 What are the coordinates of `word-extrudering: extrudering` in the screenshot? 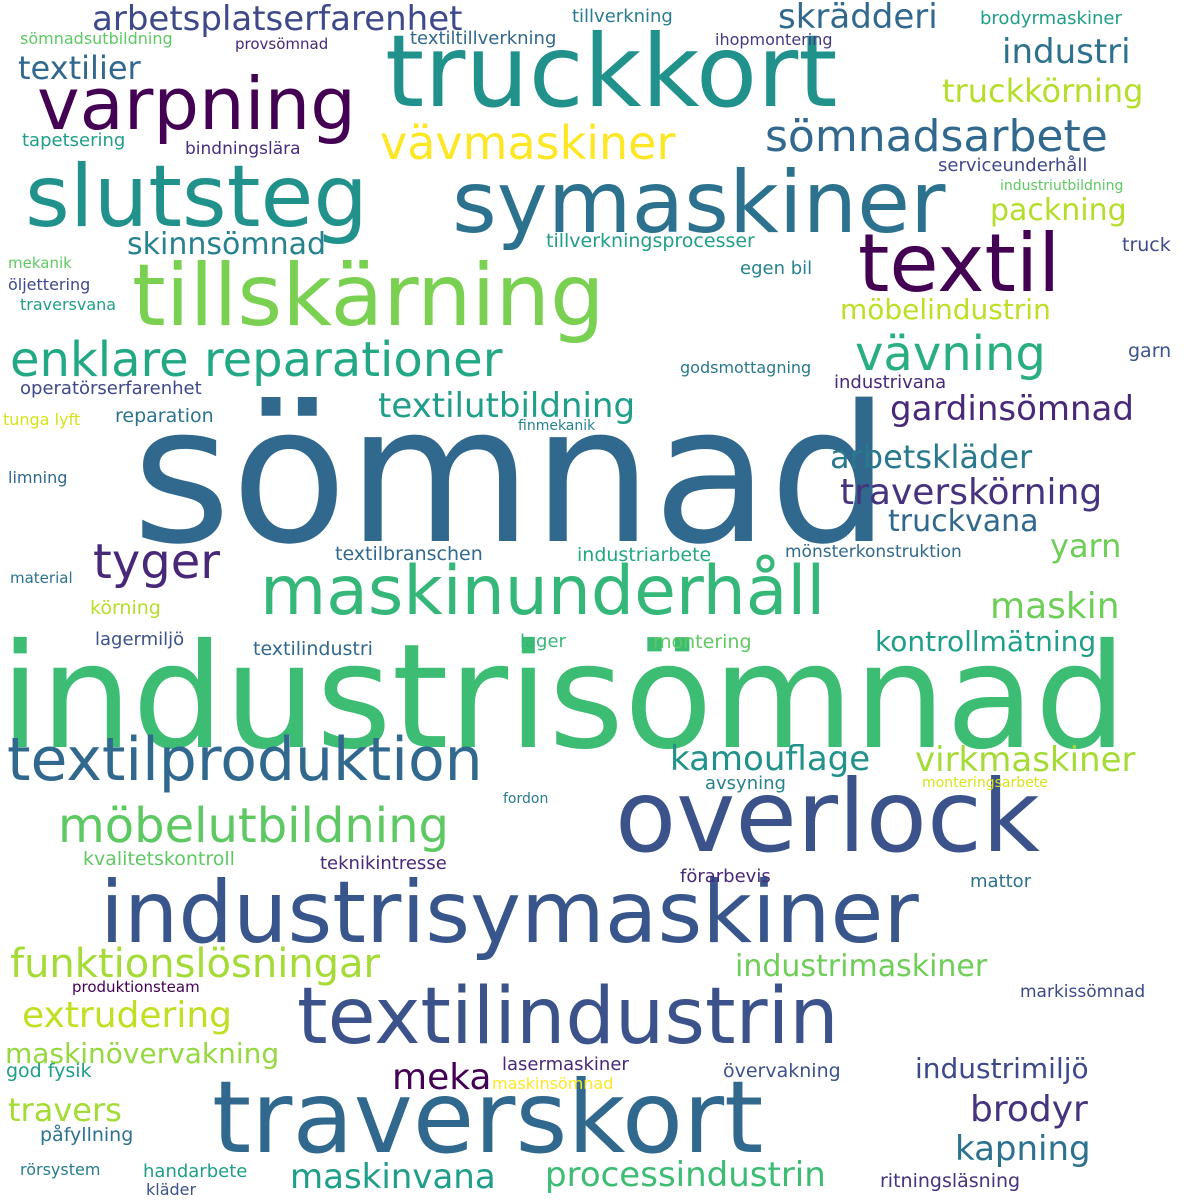 It's located at (127, 1015).